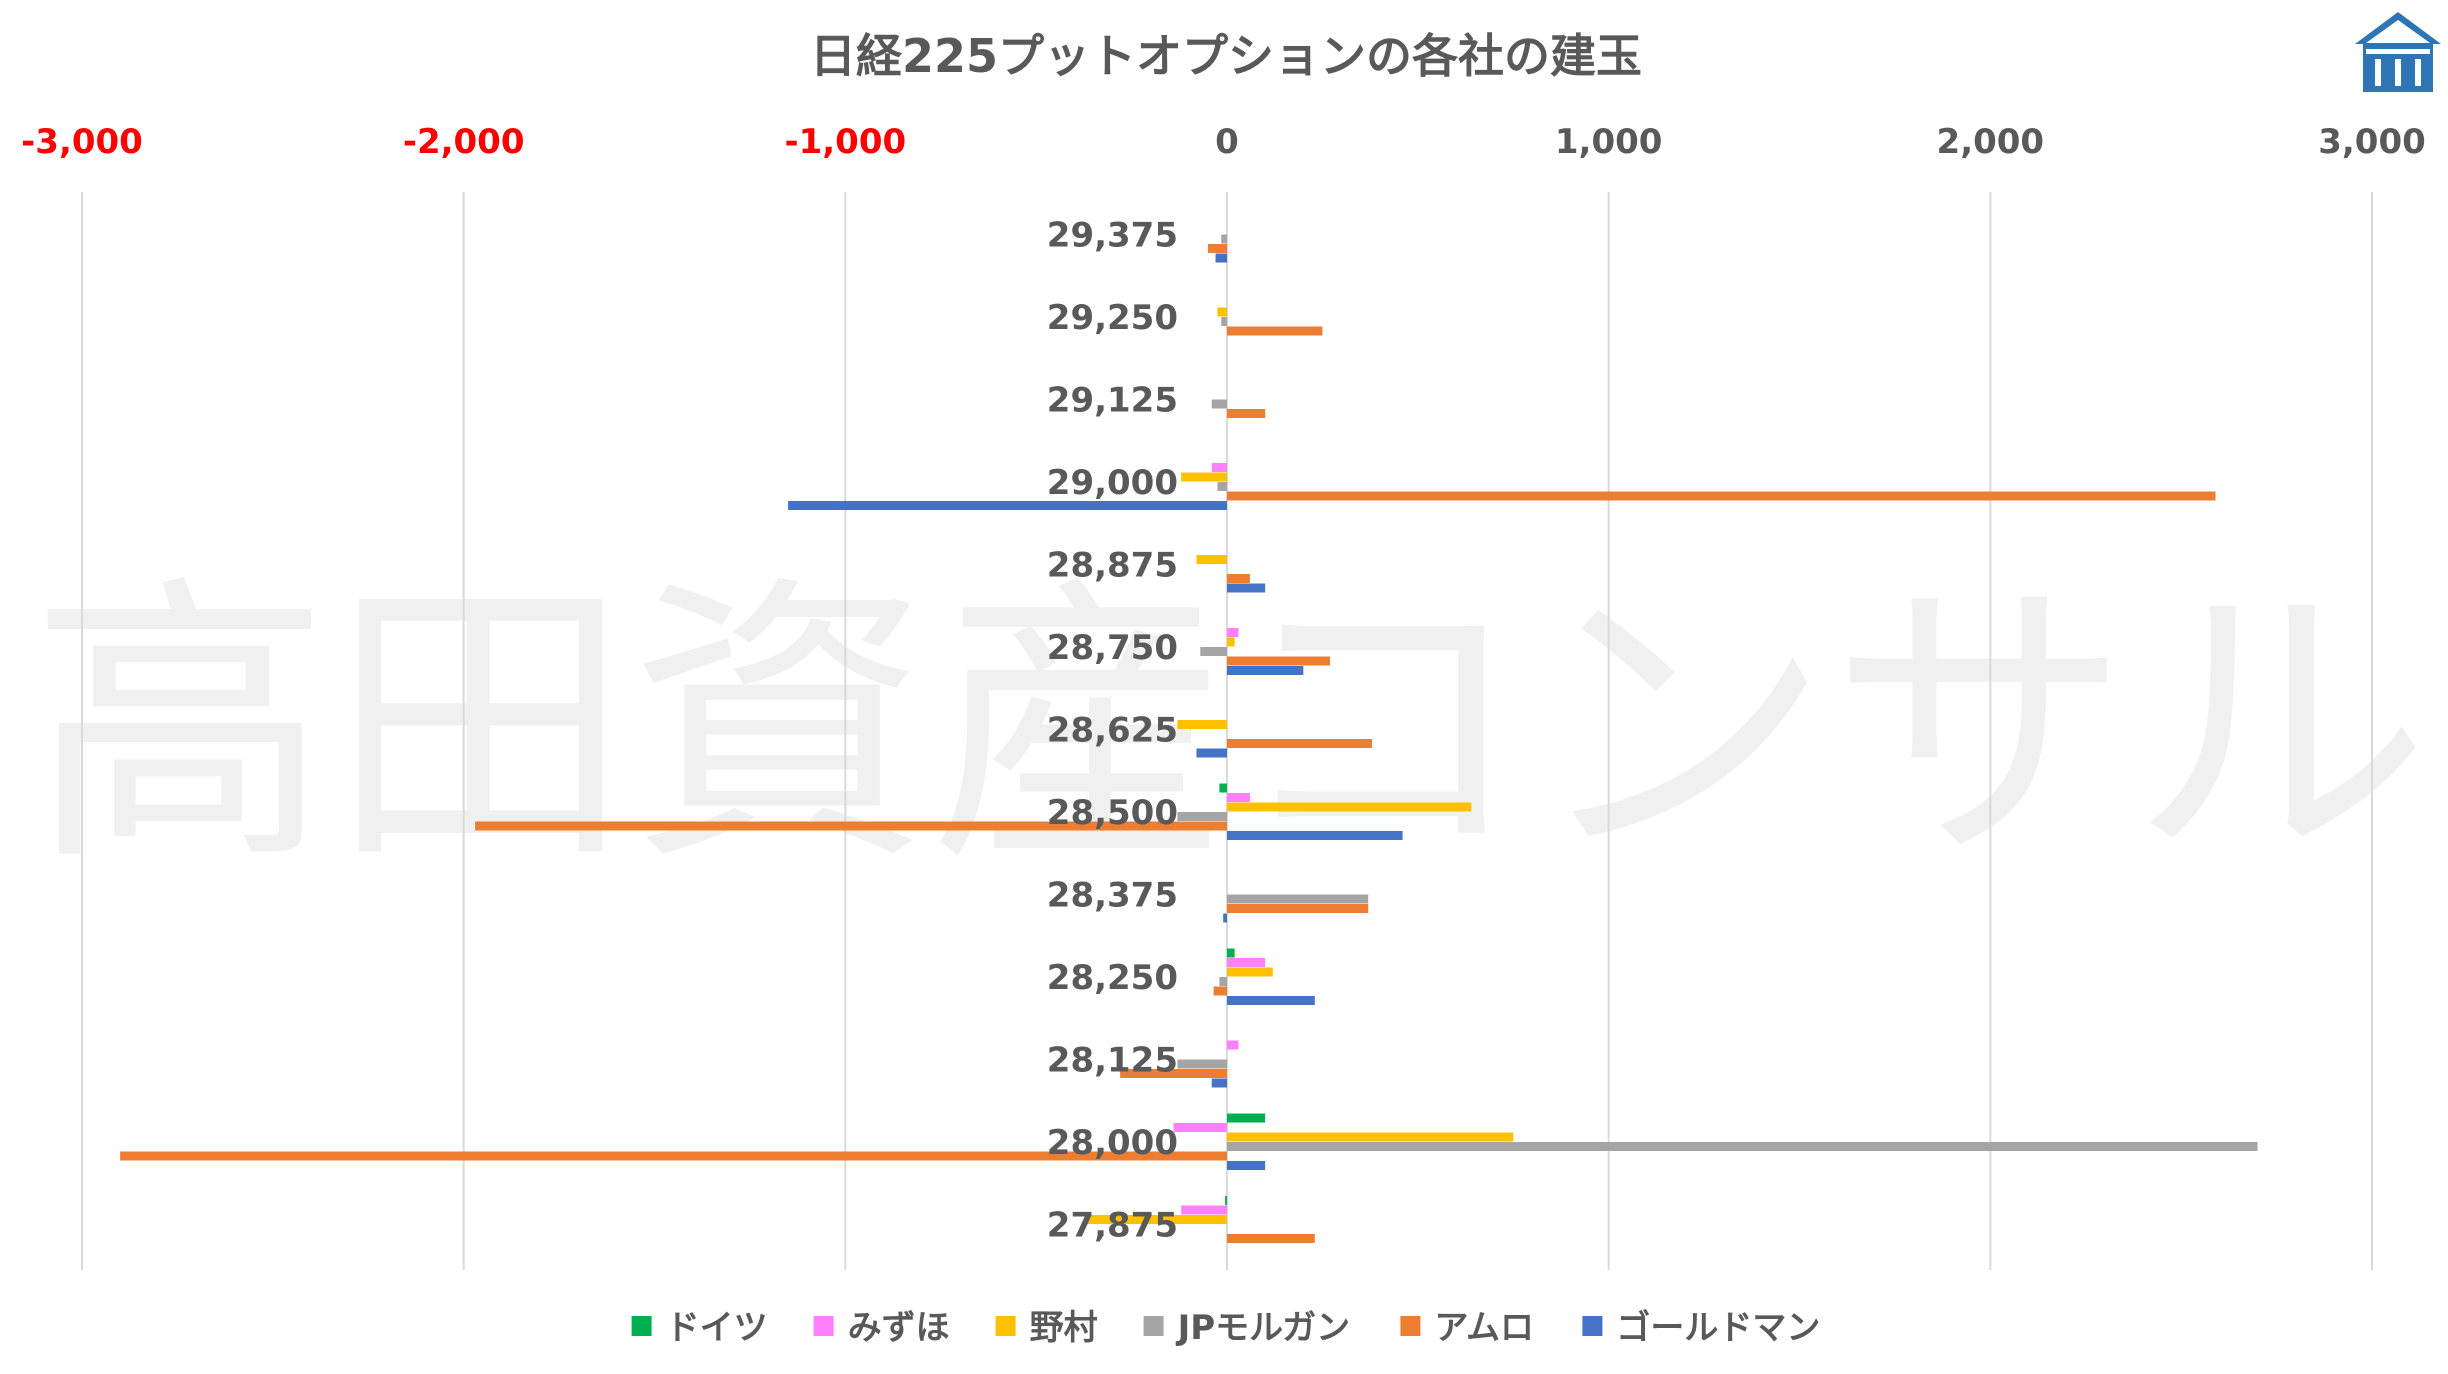 Image resolution: width=2448 pixels, height=1374 pixels. I want to click on legend-label: アムロ, so click(1484, 1328).